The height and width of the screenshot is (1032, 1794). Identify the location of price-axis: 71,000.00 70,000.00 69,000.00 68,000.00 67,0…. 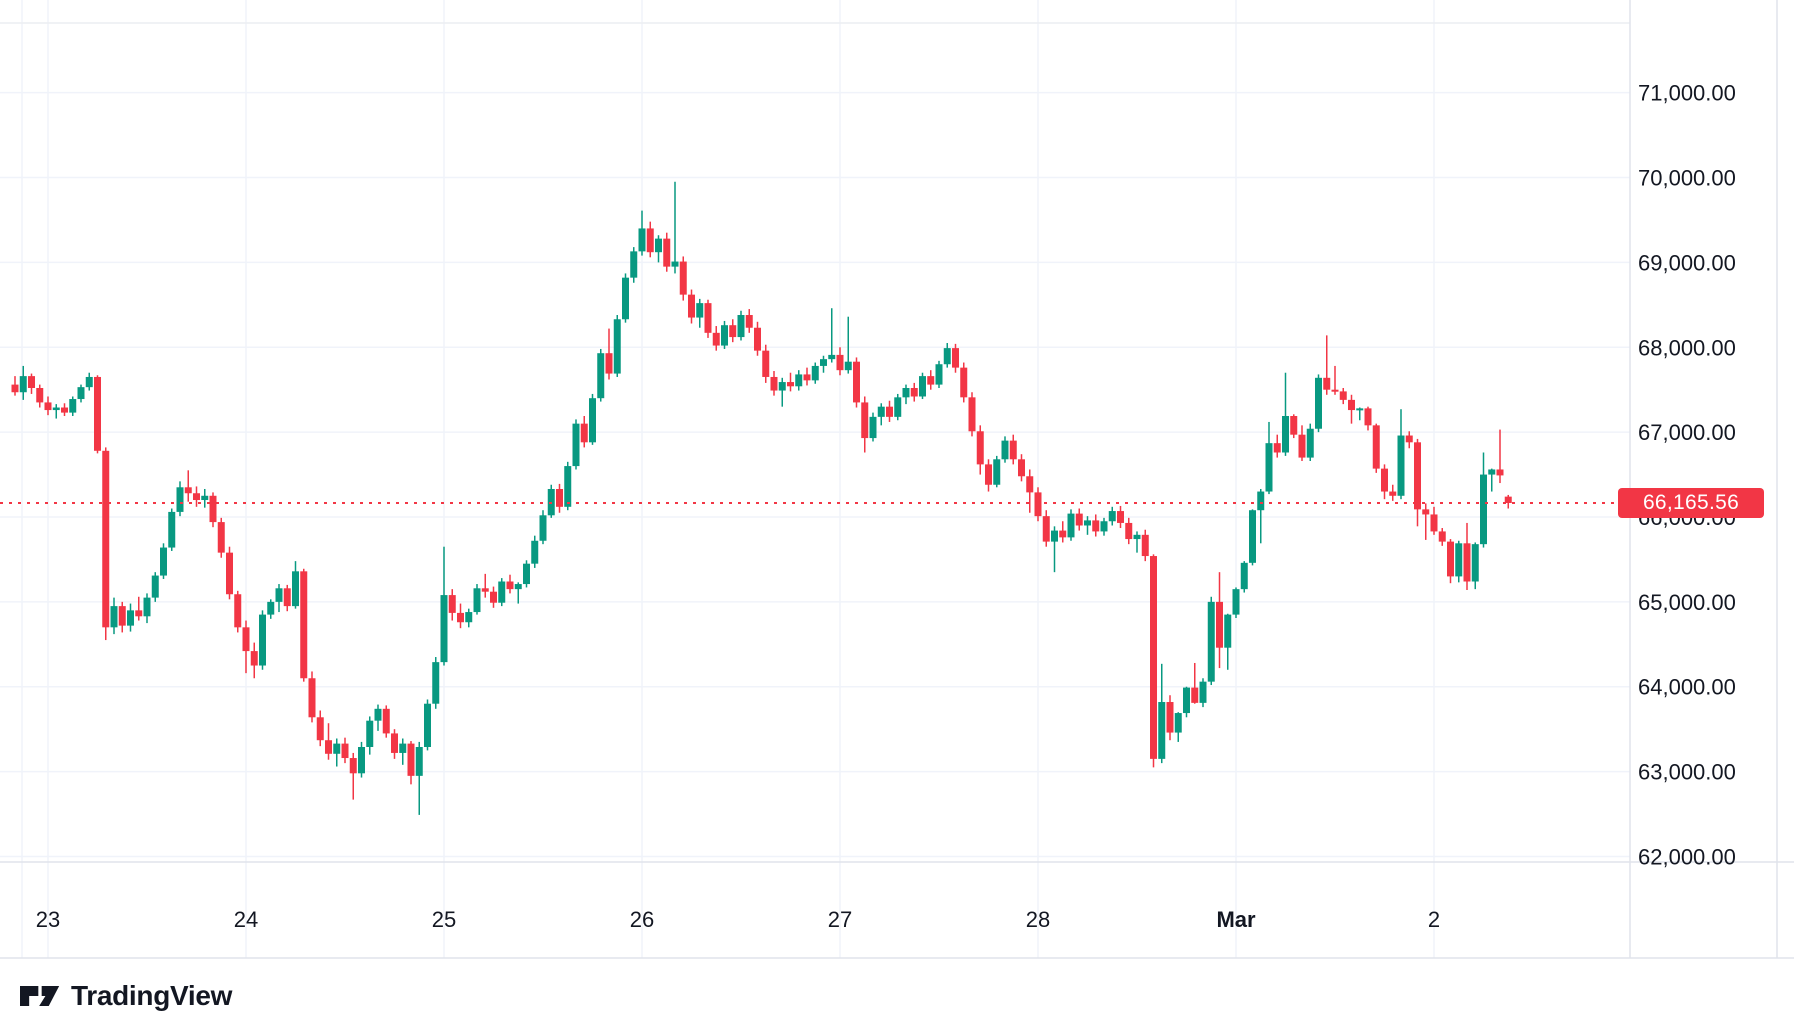
(1687, 475).